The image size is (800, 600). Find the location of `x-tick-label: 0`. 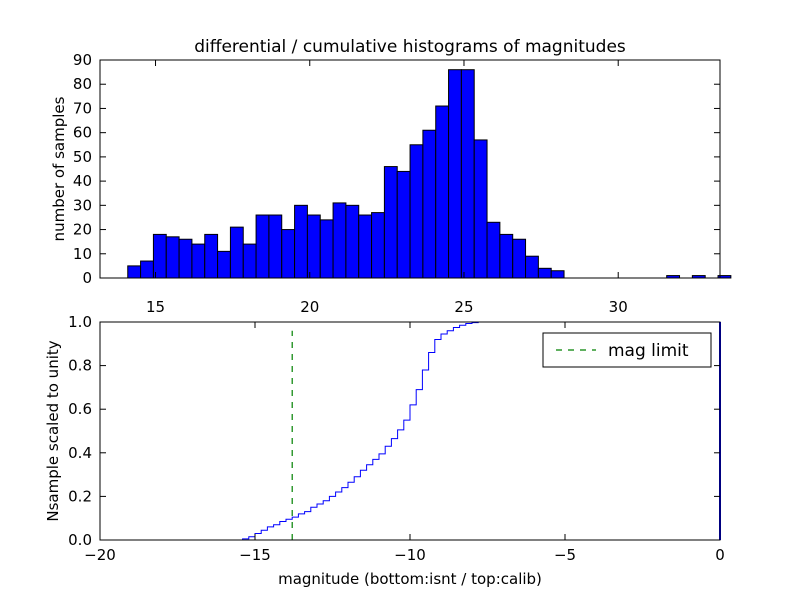

x-tick-label: 0 is located at coordinates (720, 555).